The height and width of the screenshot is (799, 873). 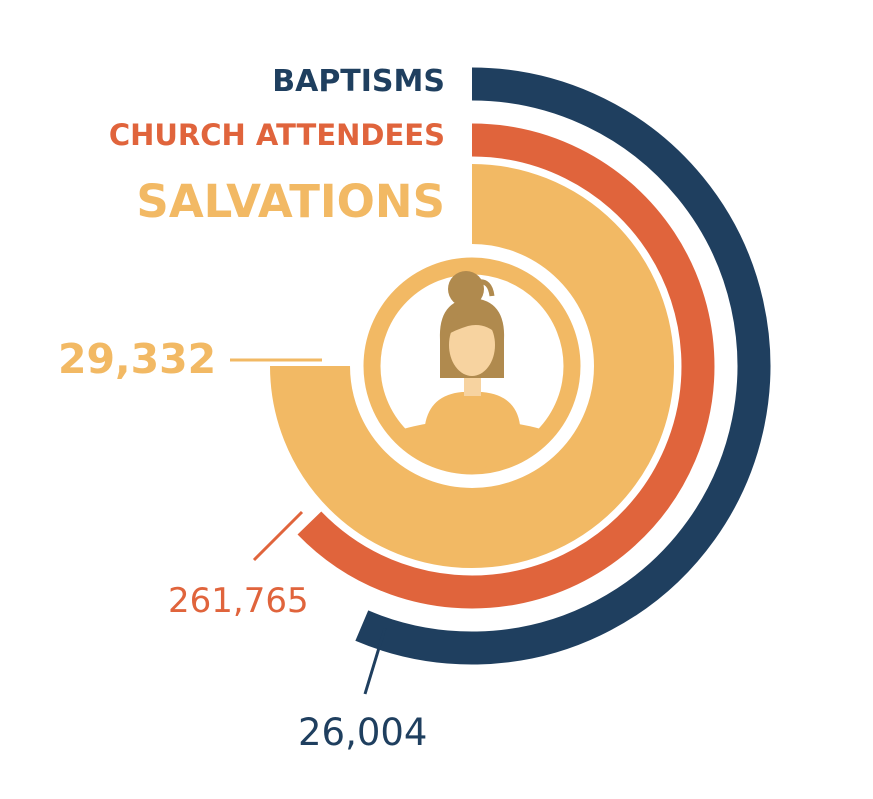 I want to click on salvations-legend-label: SALVATIONS, so click(x=290, y=201).